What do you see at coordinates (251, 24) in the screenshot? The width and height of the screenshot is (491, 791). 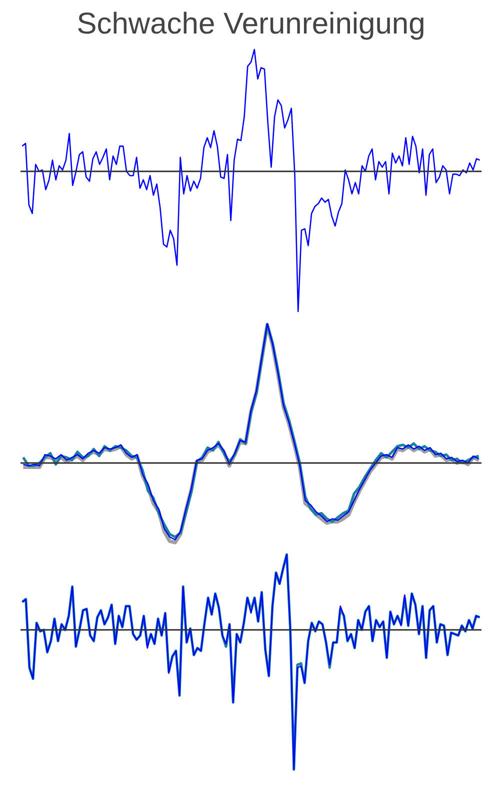 I see `chart-title: Schwache Verunreinigung` at bounding box center [251, 24].